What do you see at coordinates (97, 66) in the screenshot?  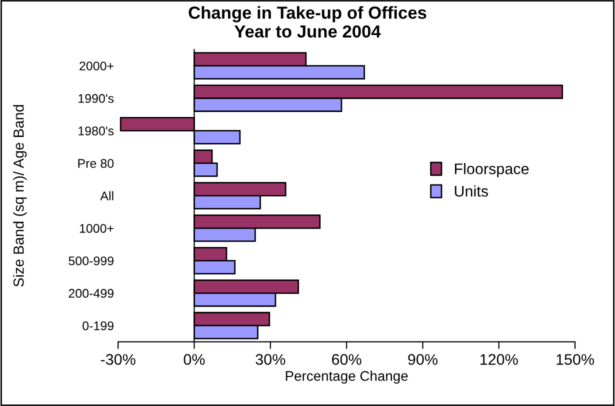 I see `y-tick-label: 2000+` at bounding box center [97, 66].